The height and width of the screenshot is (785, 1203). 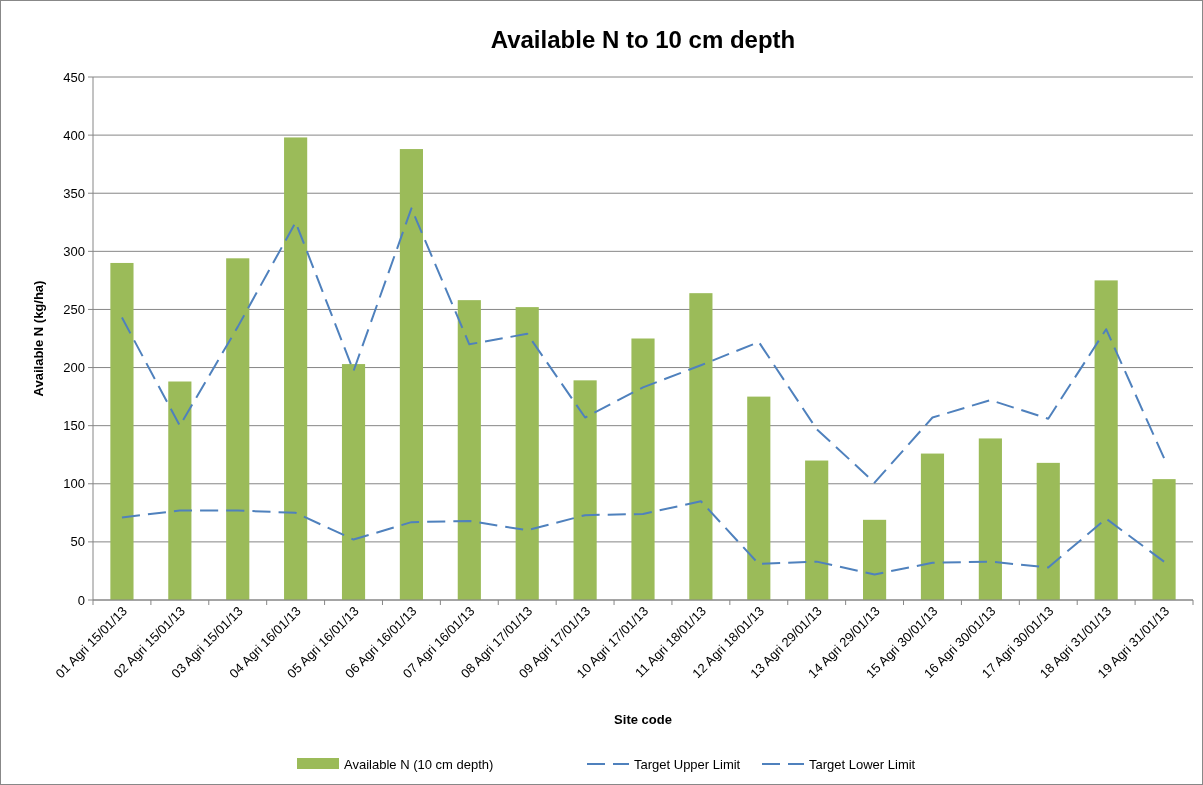 What do you see at coordinates (862, 764) in the screenshot?
I see `legend-label: Target Lower Limit` at bounding box center [862, 764].